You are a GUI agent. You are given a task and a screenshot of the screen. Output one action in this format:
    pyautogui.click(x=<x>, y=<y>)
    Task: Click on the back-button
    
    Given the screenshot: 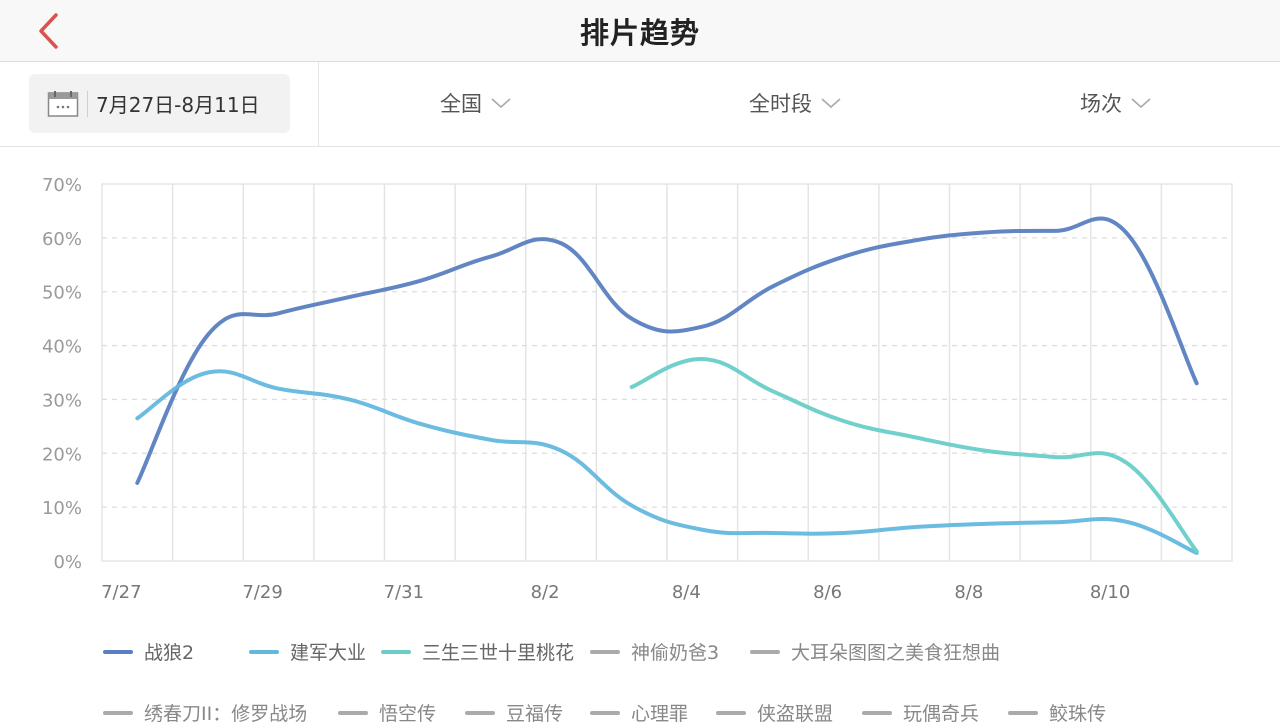 What is the action you would take?
    pyautogui.click(x=50, y=31)
    